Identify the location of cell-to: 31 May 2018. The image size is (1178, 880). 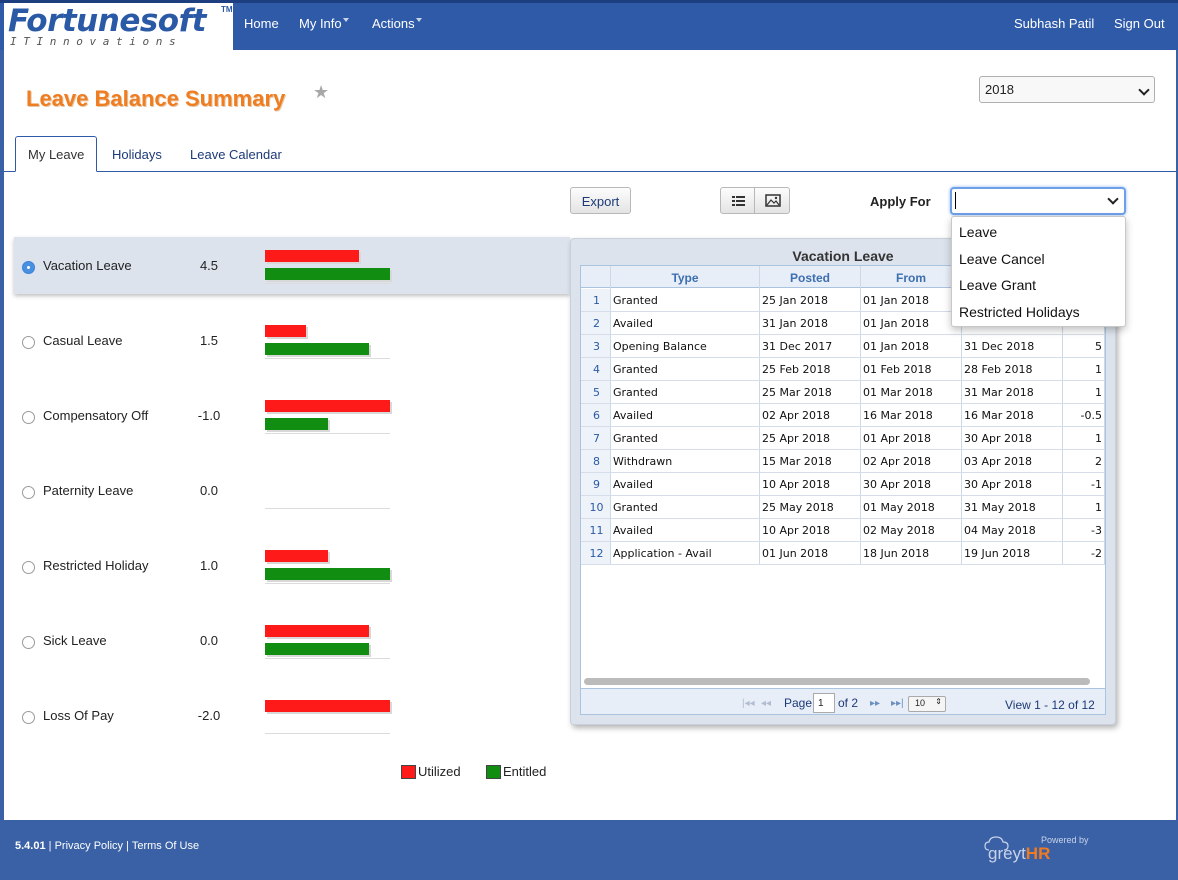
(1000, 507).